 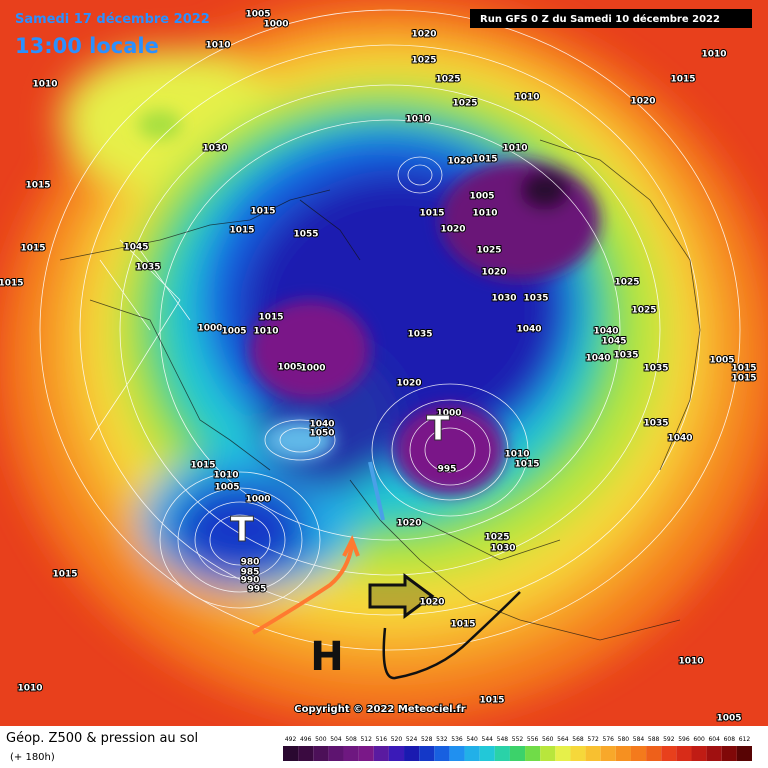 What do you see at coordinates (87, 46) in the screenshot?
I see `forecast-time: 13:00 locale` at bounding box center [87, 46].